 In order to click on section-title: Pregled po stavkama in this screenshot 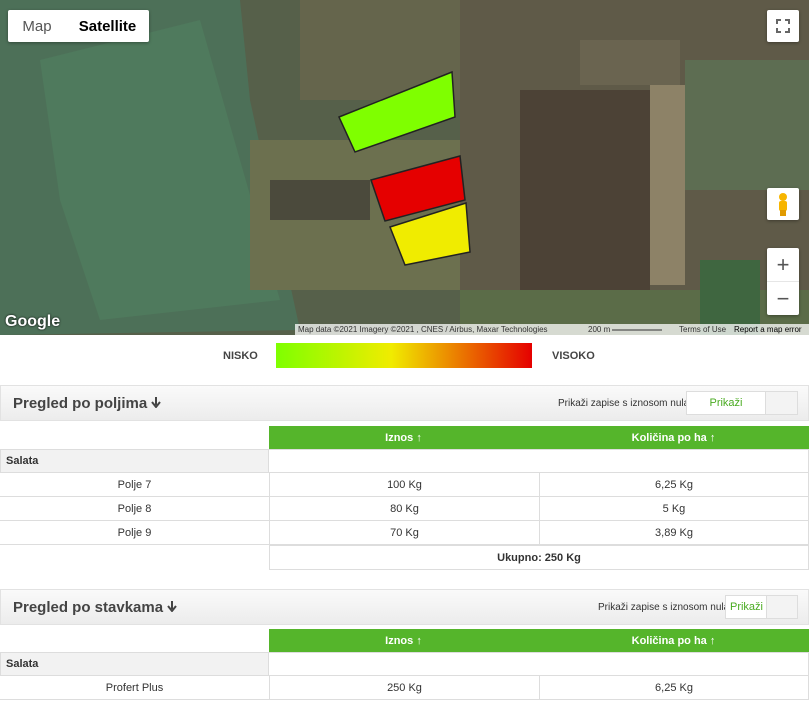, I will do `click(95, 607)`.